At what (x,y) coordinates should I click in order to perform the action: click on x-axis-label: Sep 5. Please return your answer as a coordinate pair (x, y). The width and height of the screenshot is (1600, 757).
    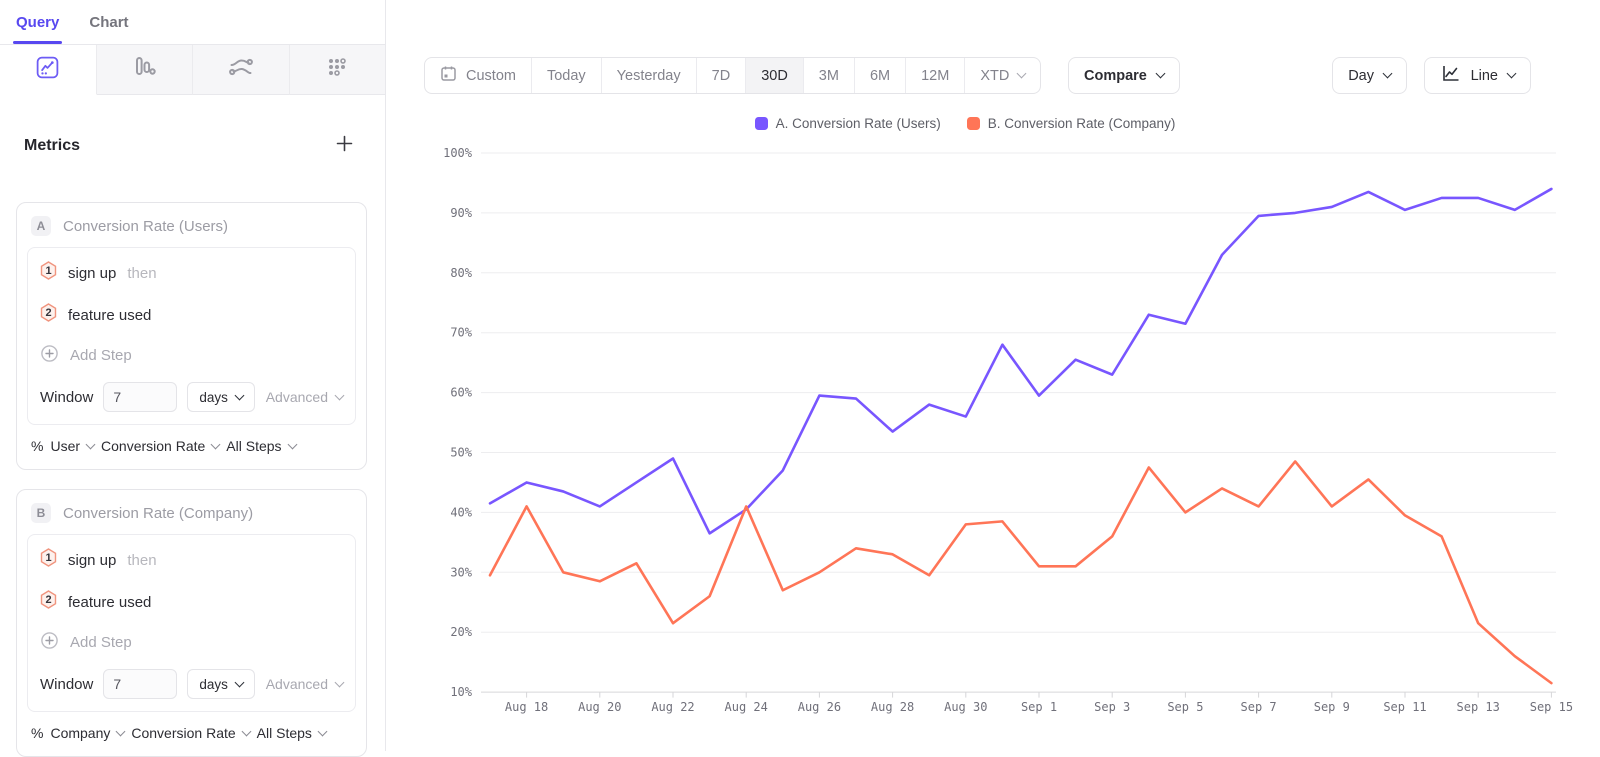
    Looking at the image, I should click on (1185, 707).